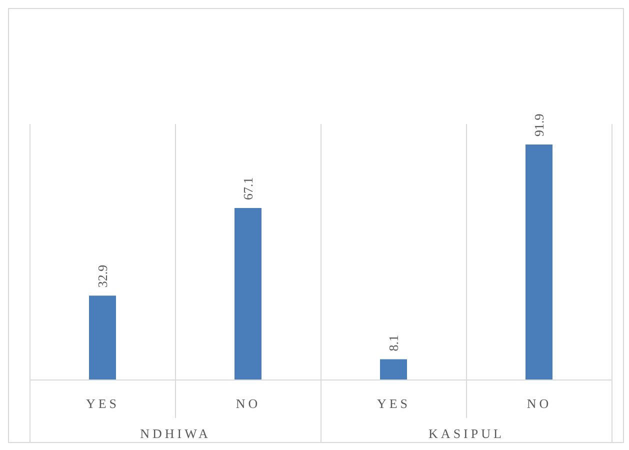 The image size is (629, 450). I want to click on text: NDHIWA, so click(175, 433).